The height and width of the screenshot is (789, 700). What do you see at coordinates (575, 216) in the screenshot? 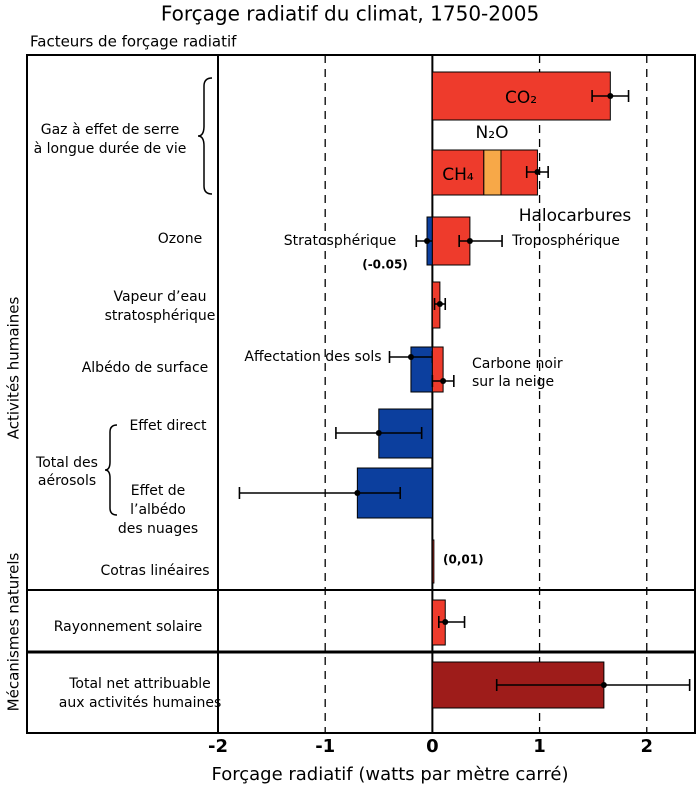
I see `bar-name: Halocarbures` at bounding box center [575, 216].